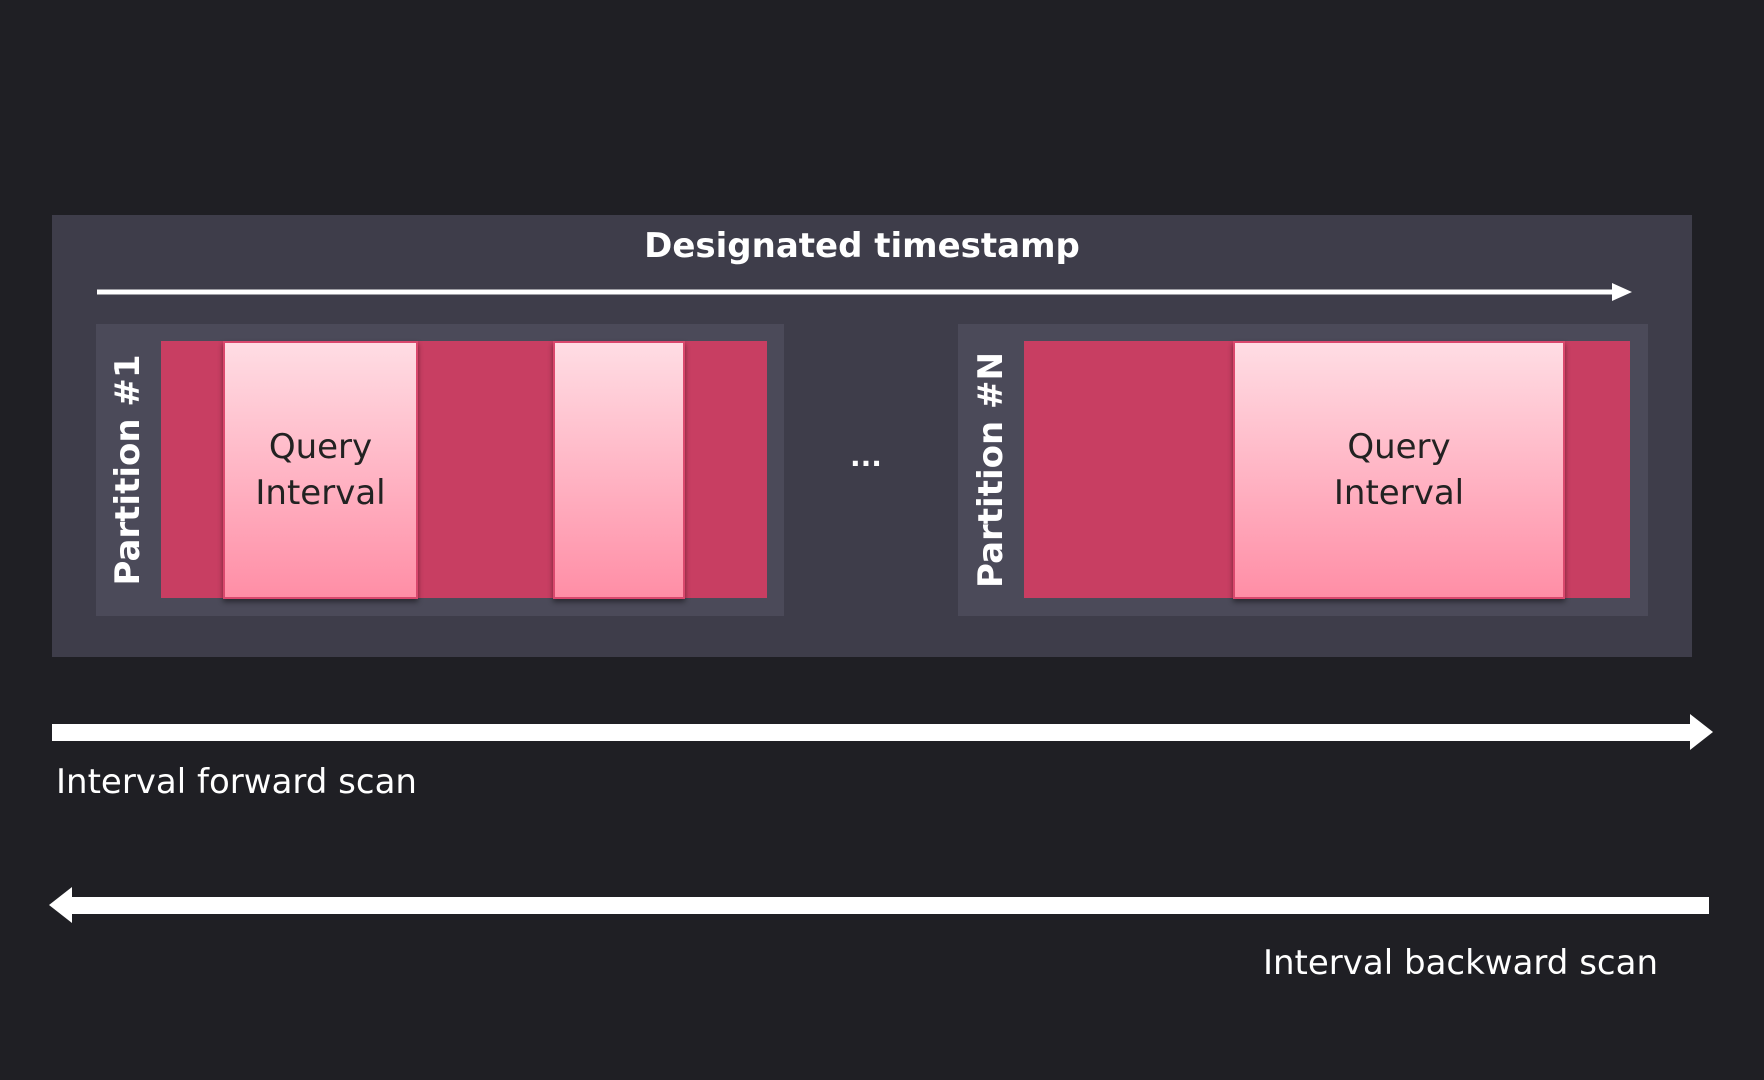 This screenshot has height=1080, width=1764. I want to click on designated-timestamp-title: Designated timestamp, so click(862, 246).